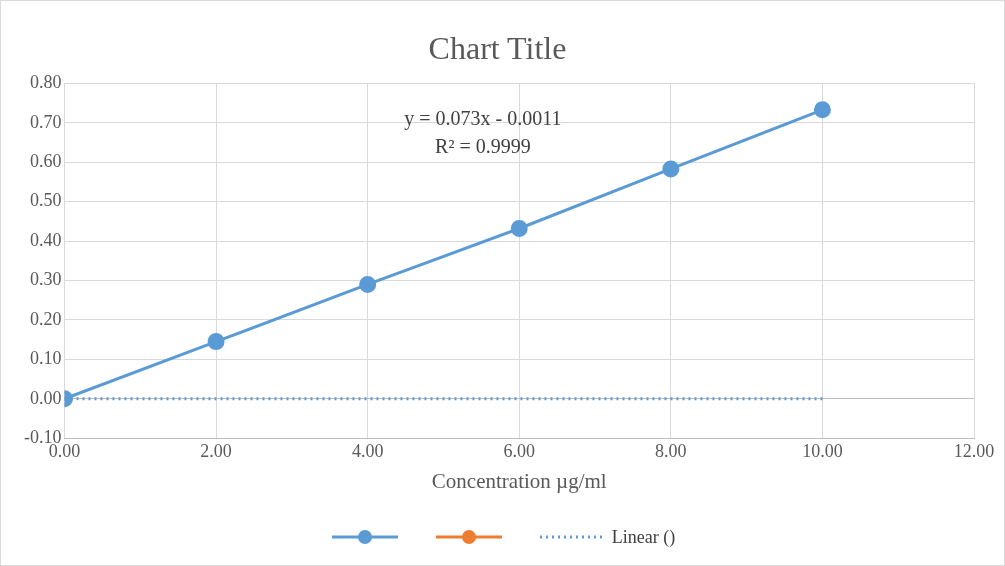 This screenshot has height=566, width=1005. Describe the element at coordinates (45, 279) in the screenshot. I see `y-tick-label: 0.30` at that location.